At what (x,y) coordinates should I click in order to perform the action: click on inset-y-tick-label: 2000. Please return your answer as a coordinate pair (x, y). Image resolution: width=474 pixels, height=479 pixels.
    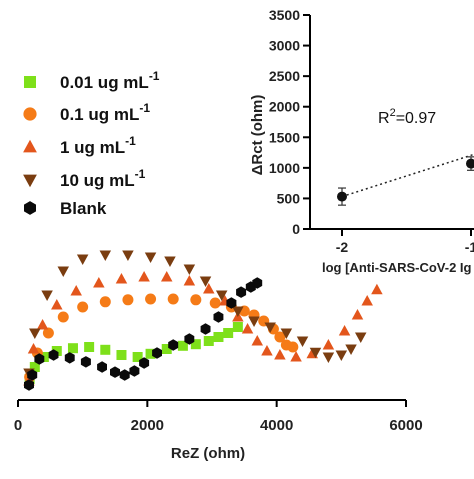
    Looking at the image, I should click on (284, 107).